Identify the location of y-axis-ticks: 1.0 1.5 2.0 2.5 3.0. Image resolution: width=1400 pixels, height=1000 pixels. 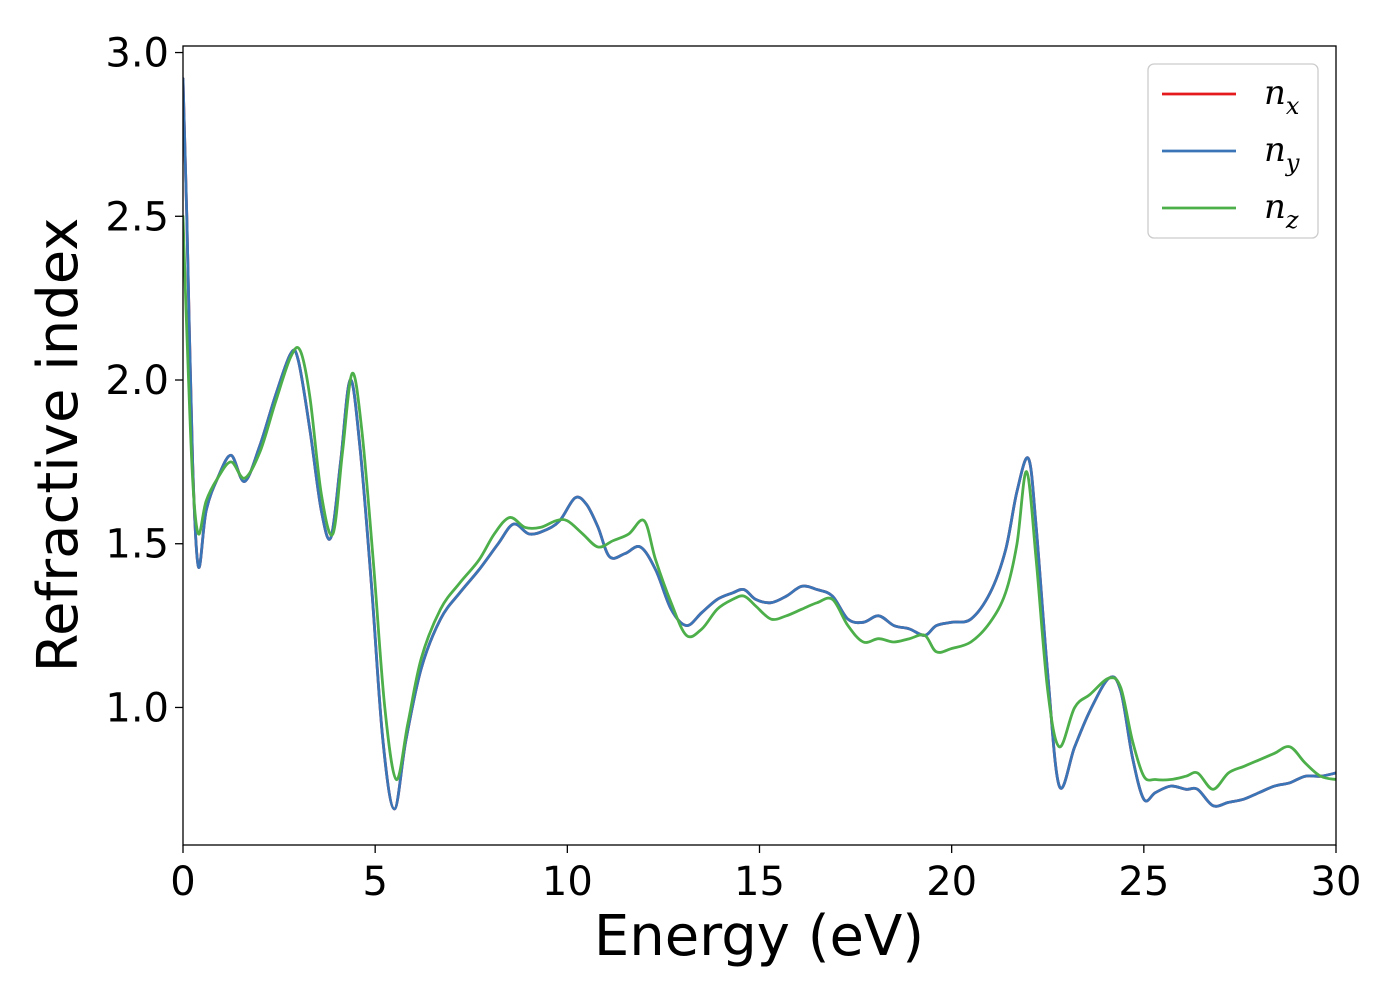
(144, 381).